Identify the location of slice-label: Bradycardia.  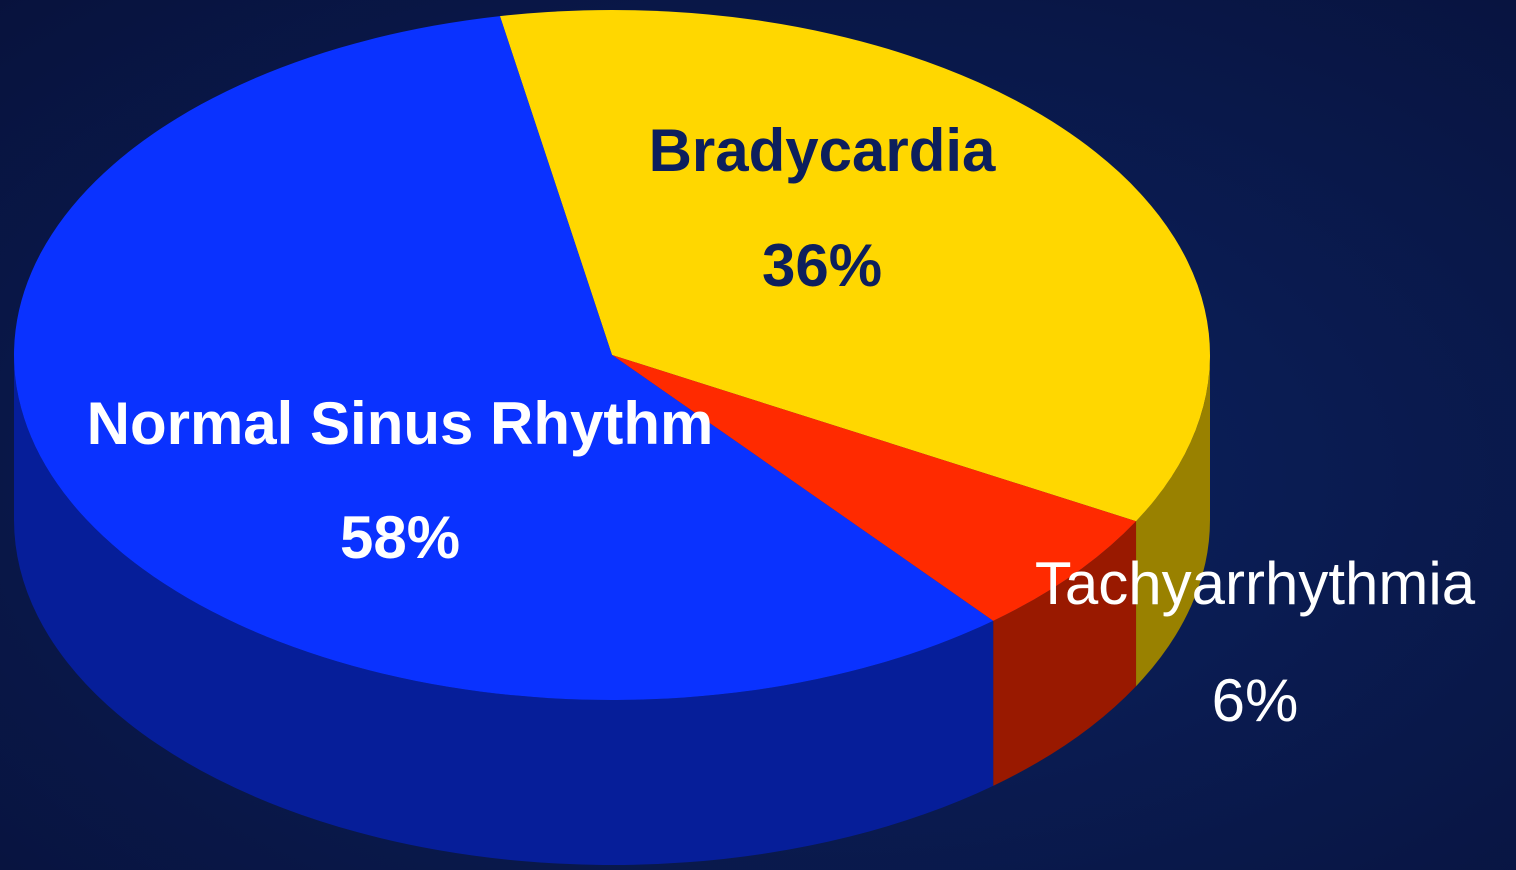
(822, 150).